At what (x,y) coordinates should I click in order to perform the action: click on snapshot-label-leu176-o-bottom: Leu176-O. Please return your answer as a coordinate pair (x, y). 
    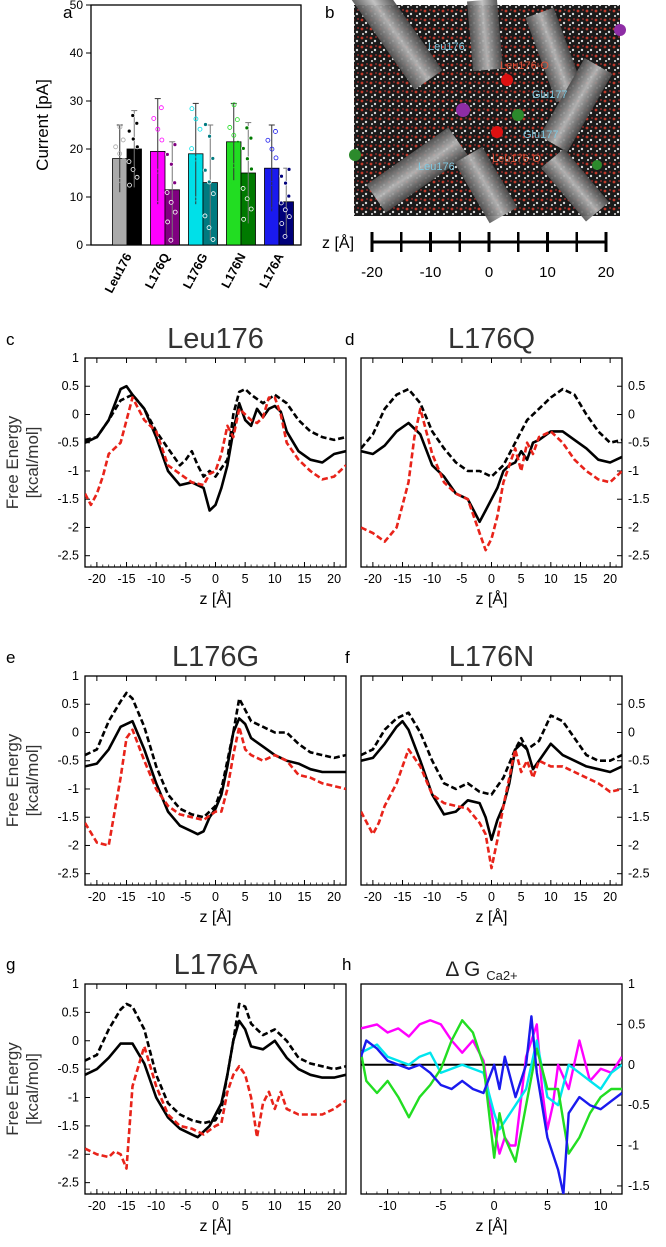
    Looking at the image, I should click on (516, 159).